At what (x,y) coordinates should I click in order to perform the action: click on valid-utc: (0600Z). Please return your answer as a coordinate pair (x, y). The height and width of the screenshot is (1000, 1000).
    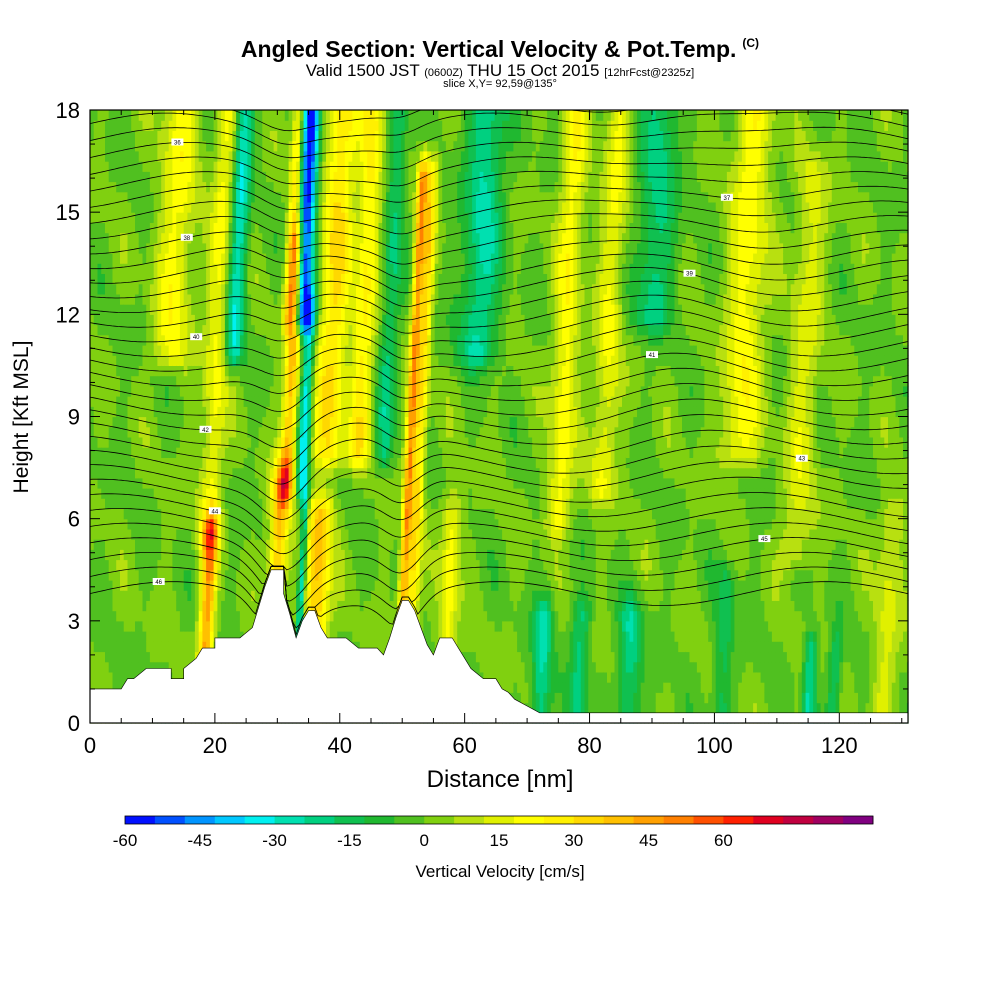
    Looking at the image, I should click on (443, 73).